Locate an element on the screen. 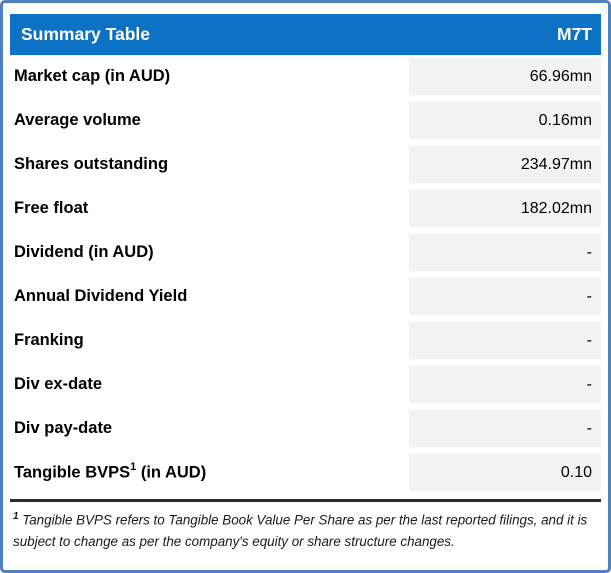 The width and height of the screenshot is (611, 573). row-label: Annual Dividend Yield is located at coordinates (101, 296).